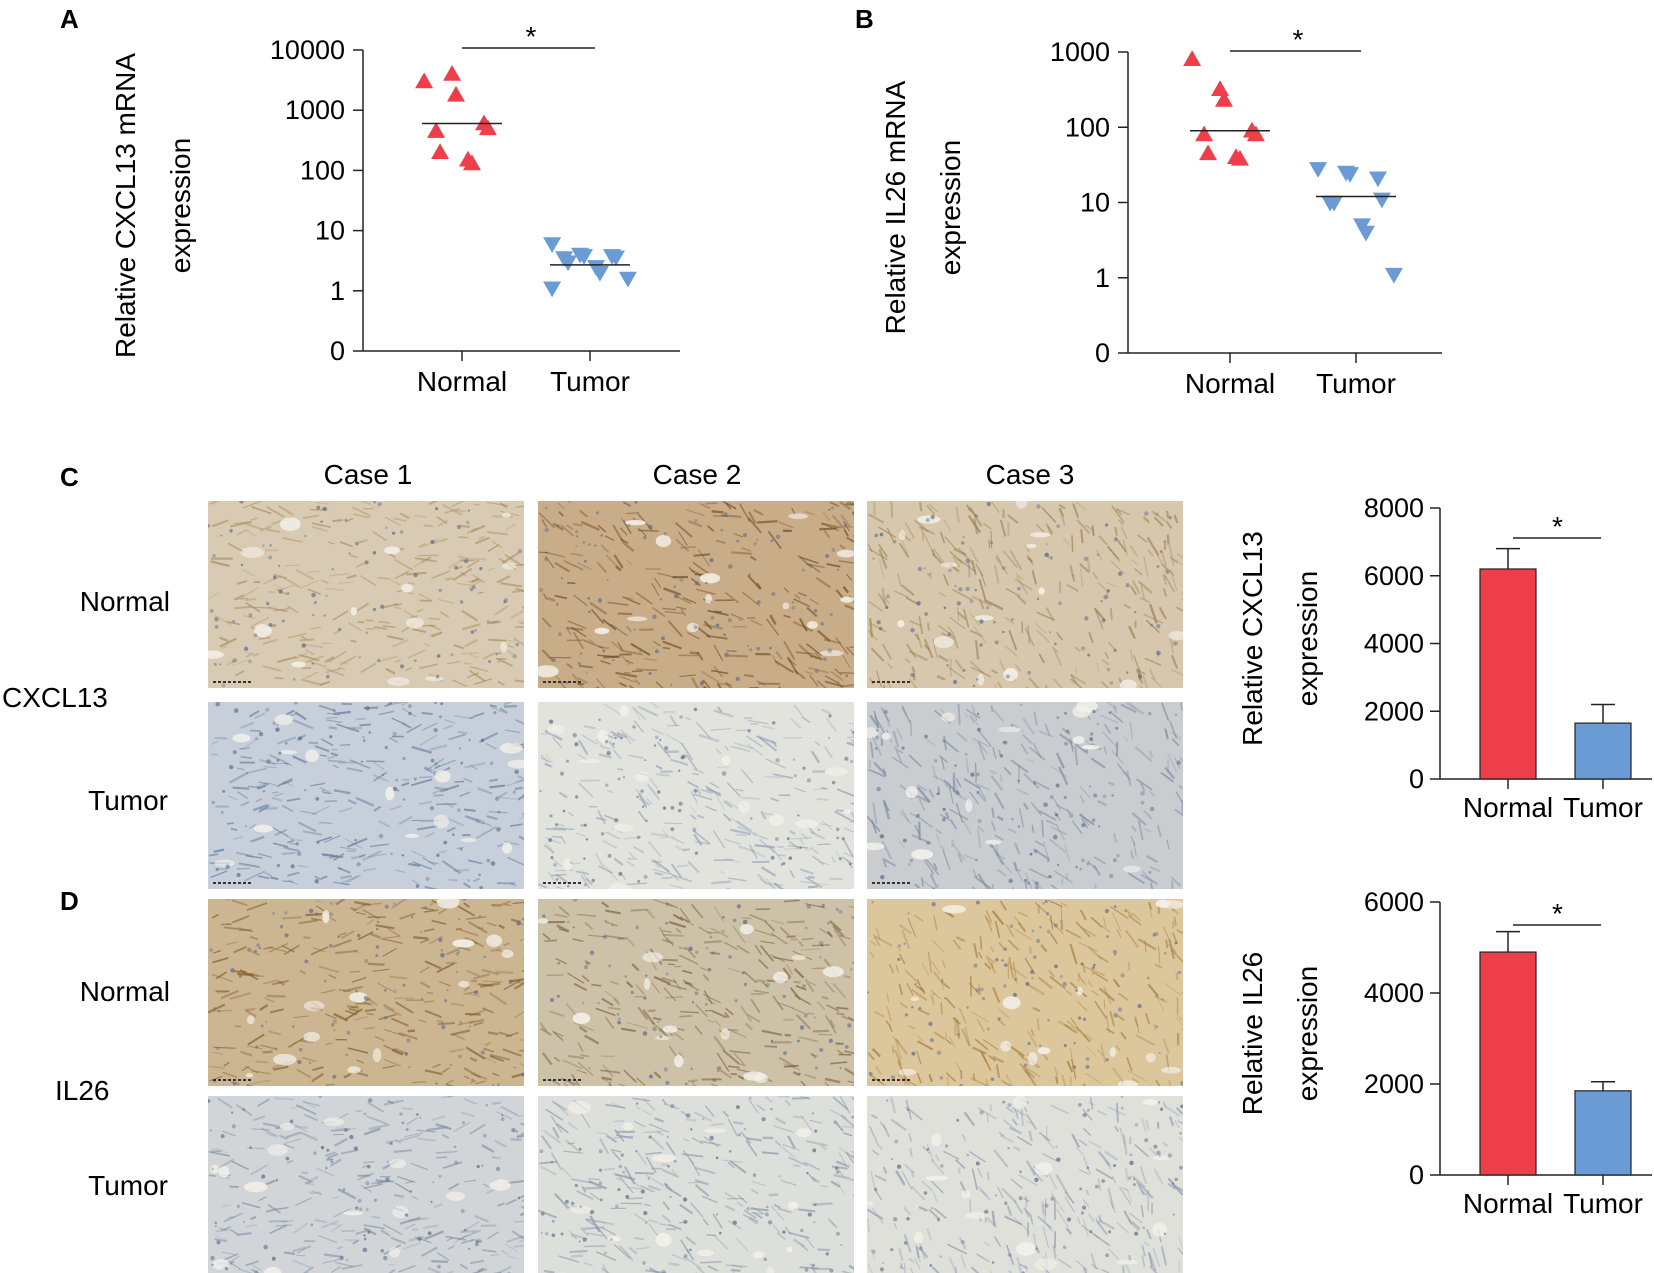 This screenshot has width=1654, height=1273. I want to click on case-label-2: Case 2, so click(697, 474).